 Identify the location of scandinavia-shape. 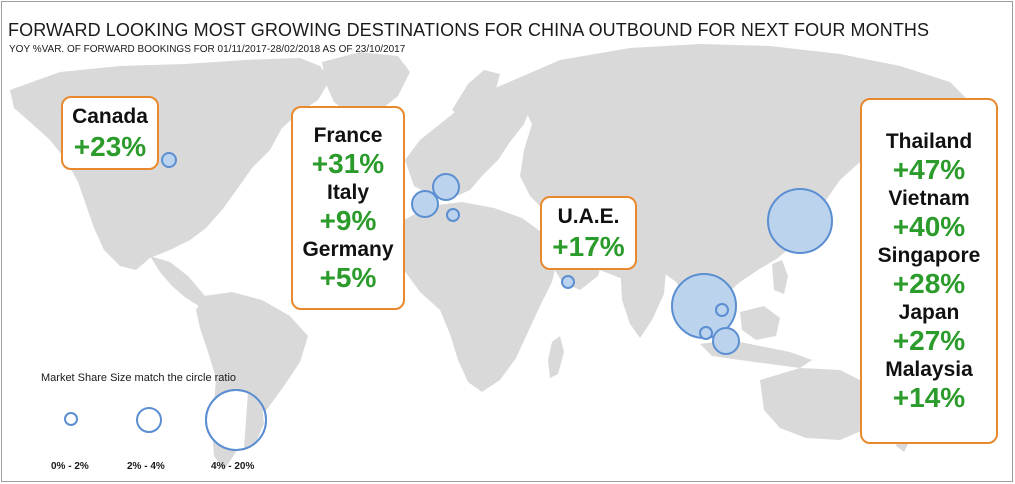
(476, 95).